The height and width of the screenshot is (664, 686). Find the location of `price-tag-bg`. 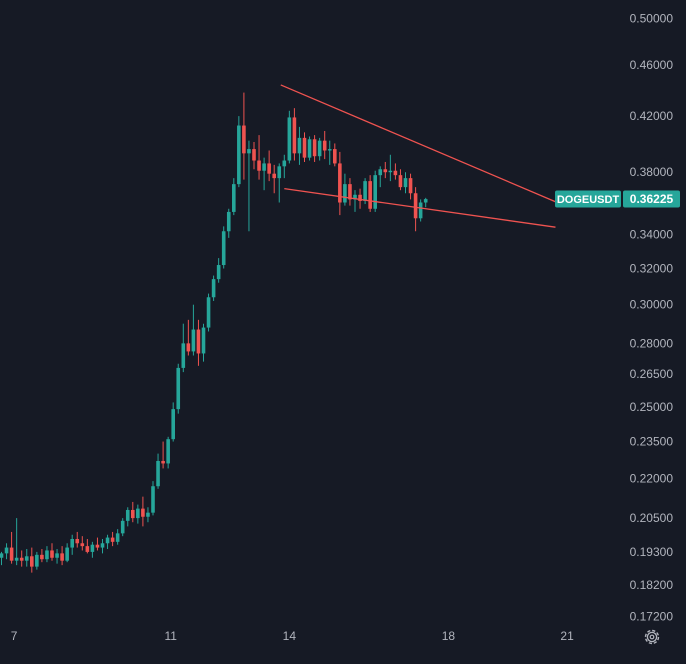

price-tag-bg is located at coordinates (651, 199).